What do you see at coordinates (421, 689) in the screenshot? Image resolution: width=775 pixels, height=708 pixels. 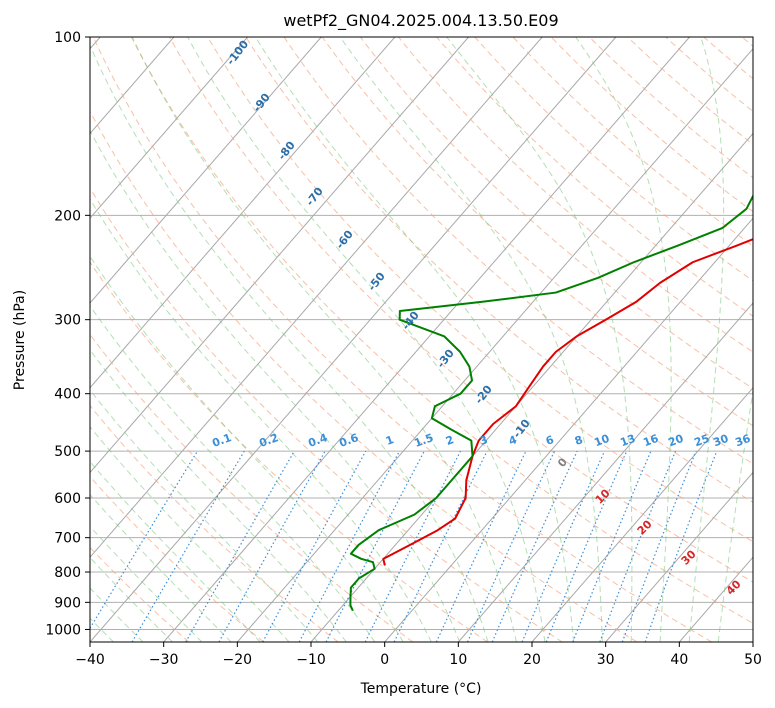 I see `x-axis-title: Temperature (°C)` at bounding box center [421, 689].